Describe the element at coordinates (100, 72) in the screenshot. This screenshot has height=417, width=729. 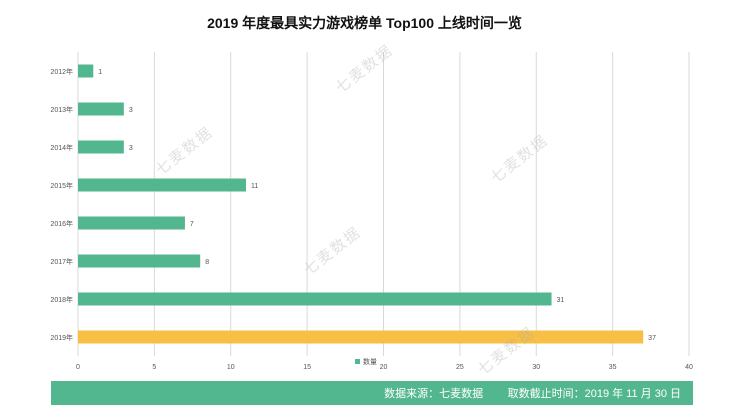
I see `data-label: 1` at that location.